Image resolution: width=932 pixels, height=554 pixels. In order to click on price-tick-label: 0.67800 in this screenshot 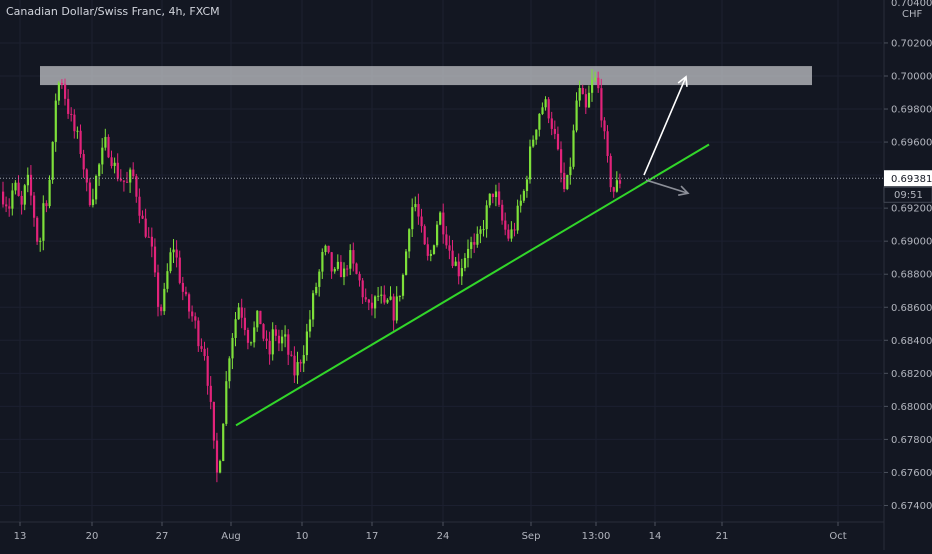, I will do `click(911, 440)`.